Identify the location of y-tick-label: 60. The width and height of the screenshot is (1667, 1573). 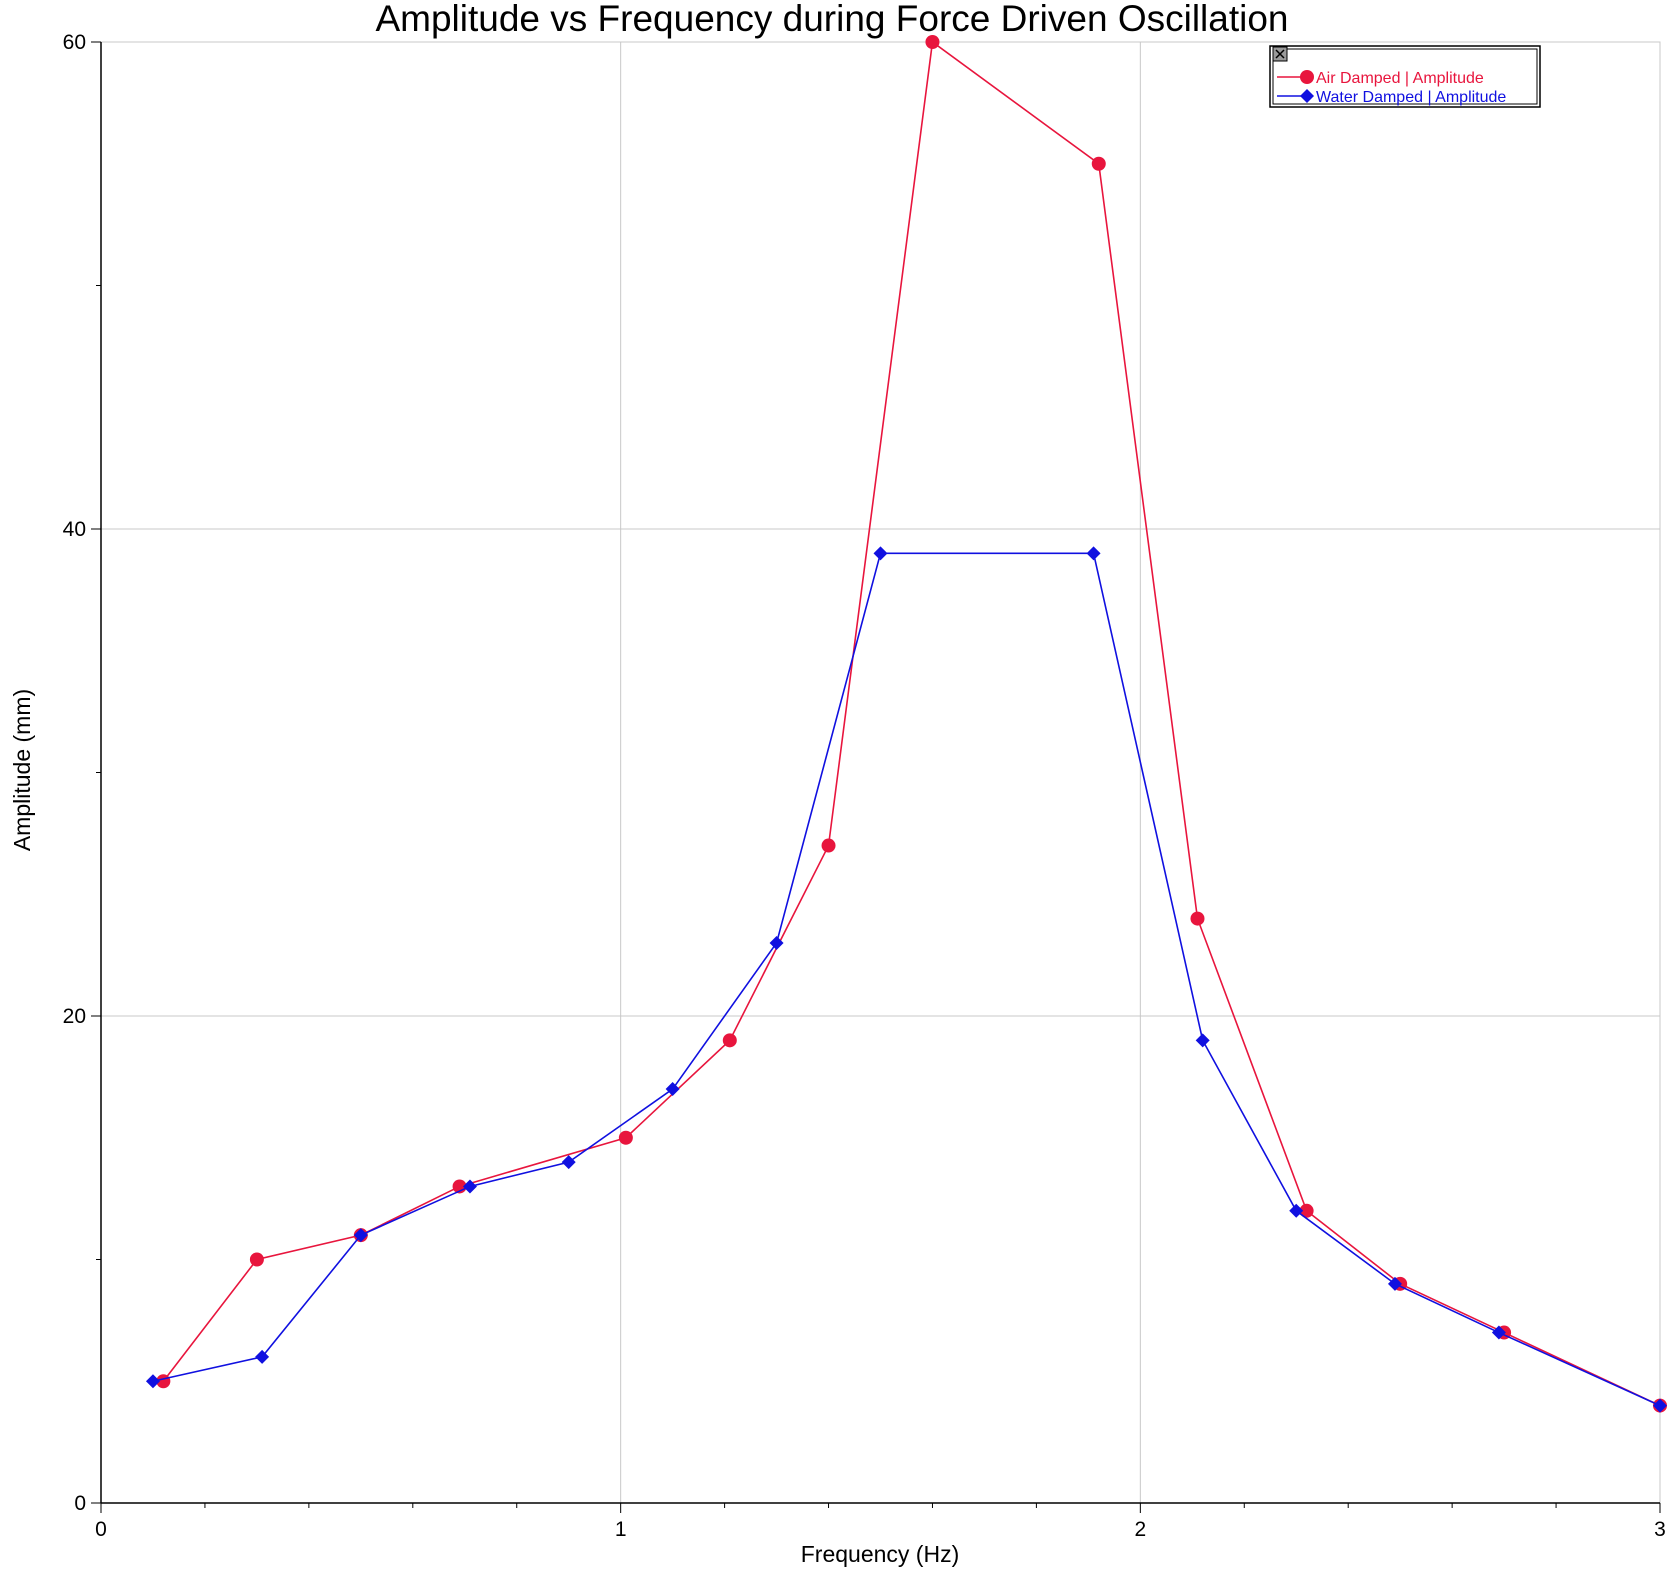
(74, 42).